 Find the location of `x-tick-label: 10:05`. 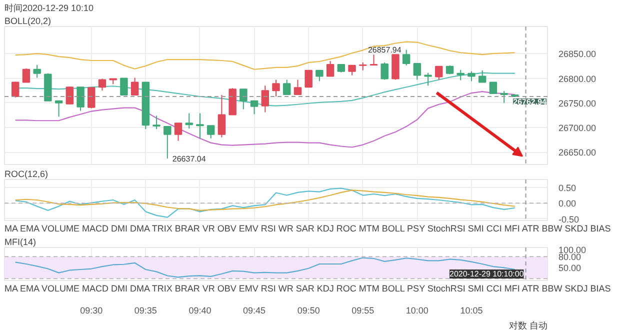

x-tick-label: 10:05 is located at coordinates (471, 311).